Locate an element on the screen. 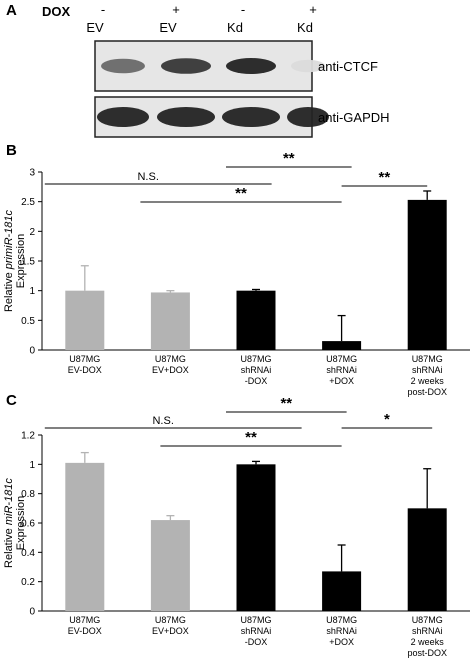  panel-letter-c: C is located at coordinates (11, 400).